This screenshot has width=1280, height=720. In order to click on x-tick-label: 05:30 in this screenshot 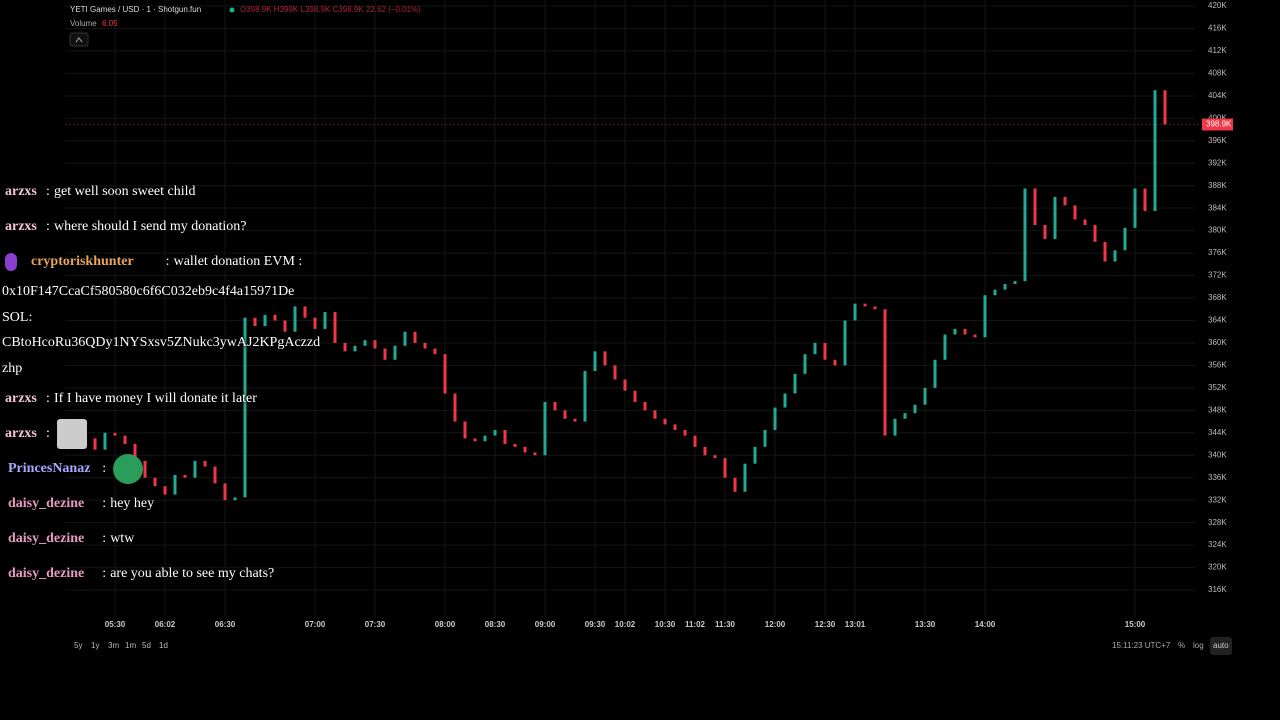, I will do `click(115, 624)`.